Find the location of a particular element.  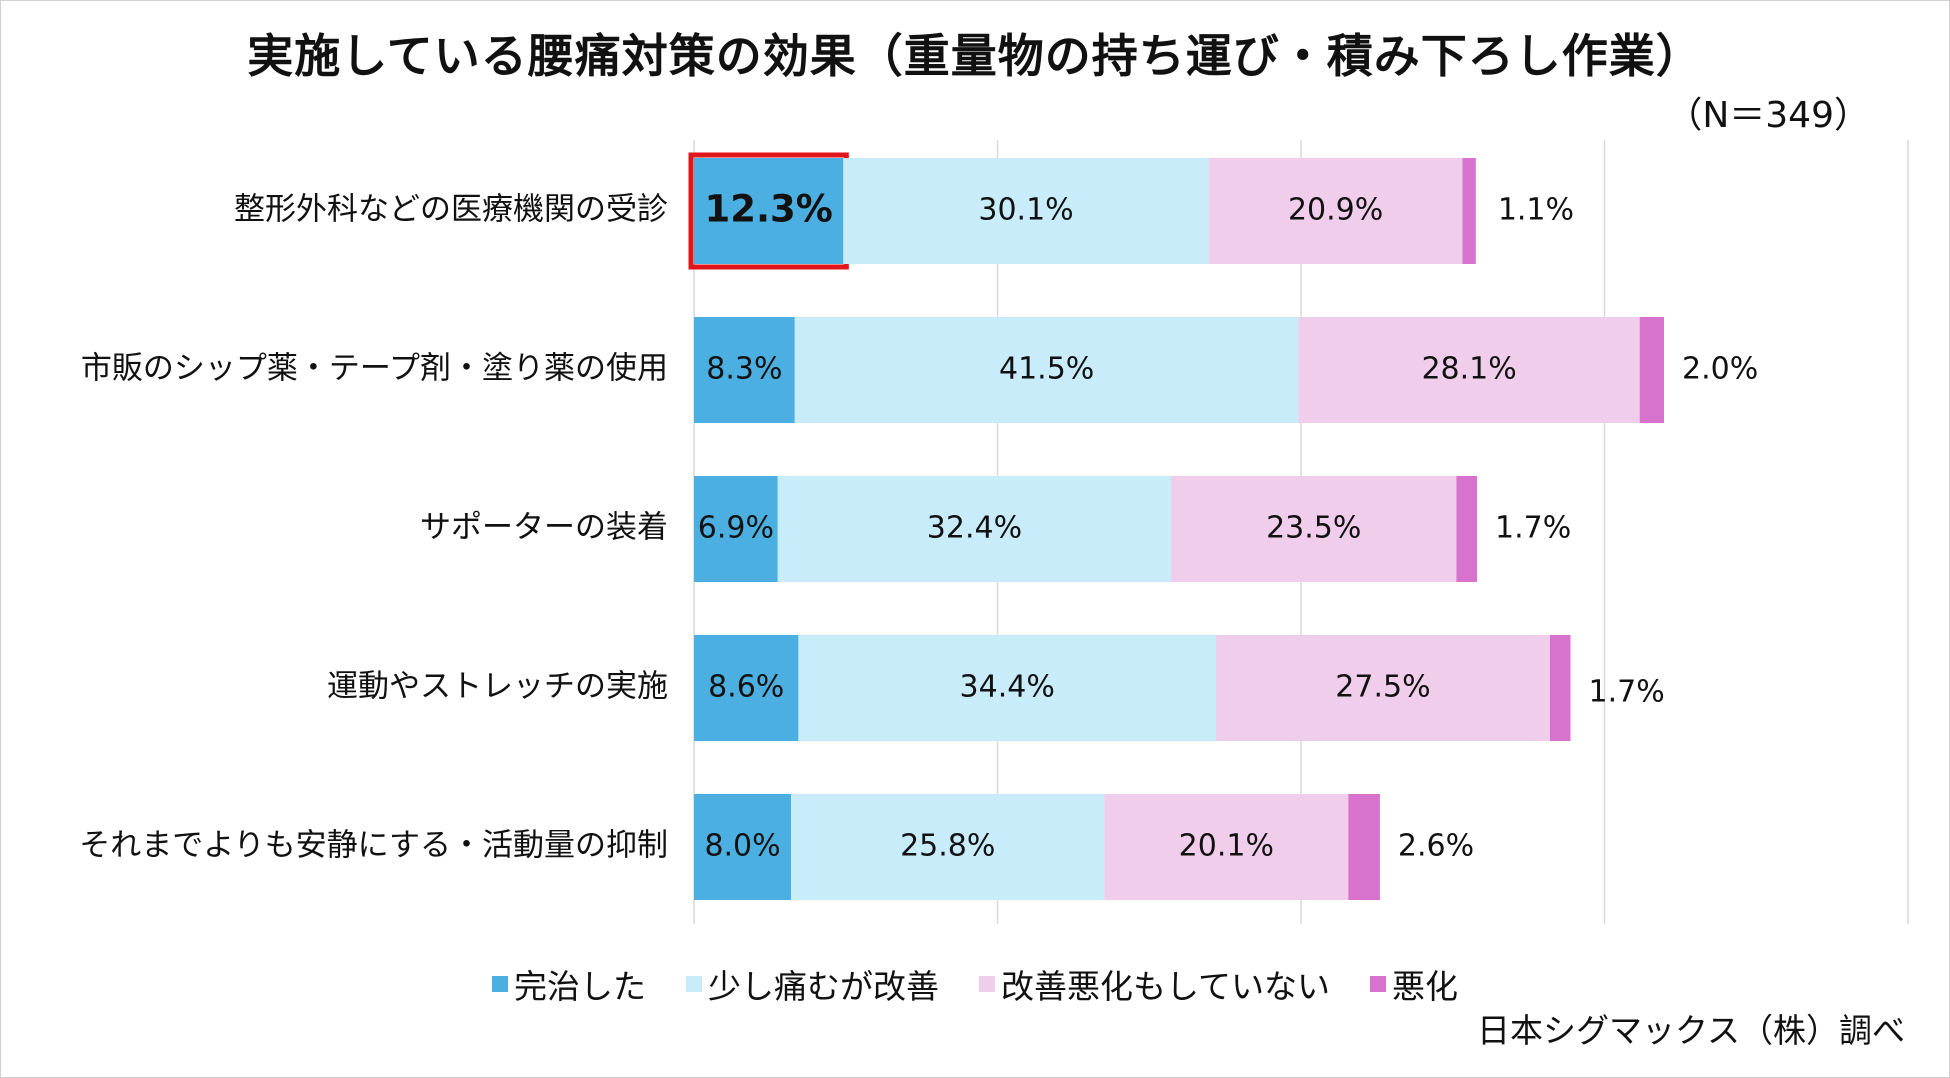

legend-item-complete: 完治した is located at coordinates (568, 984).